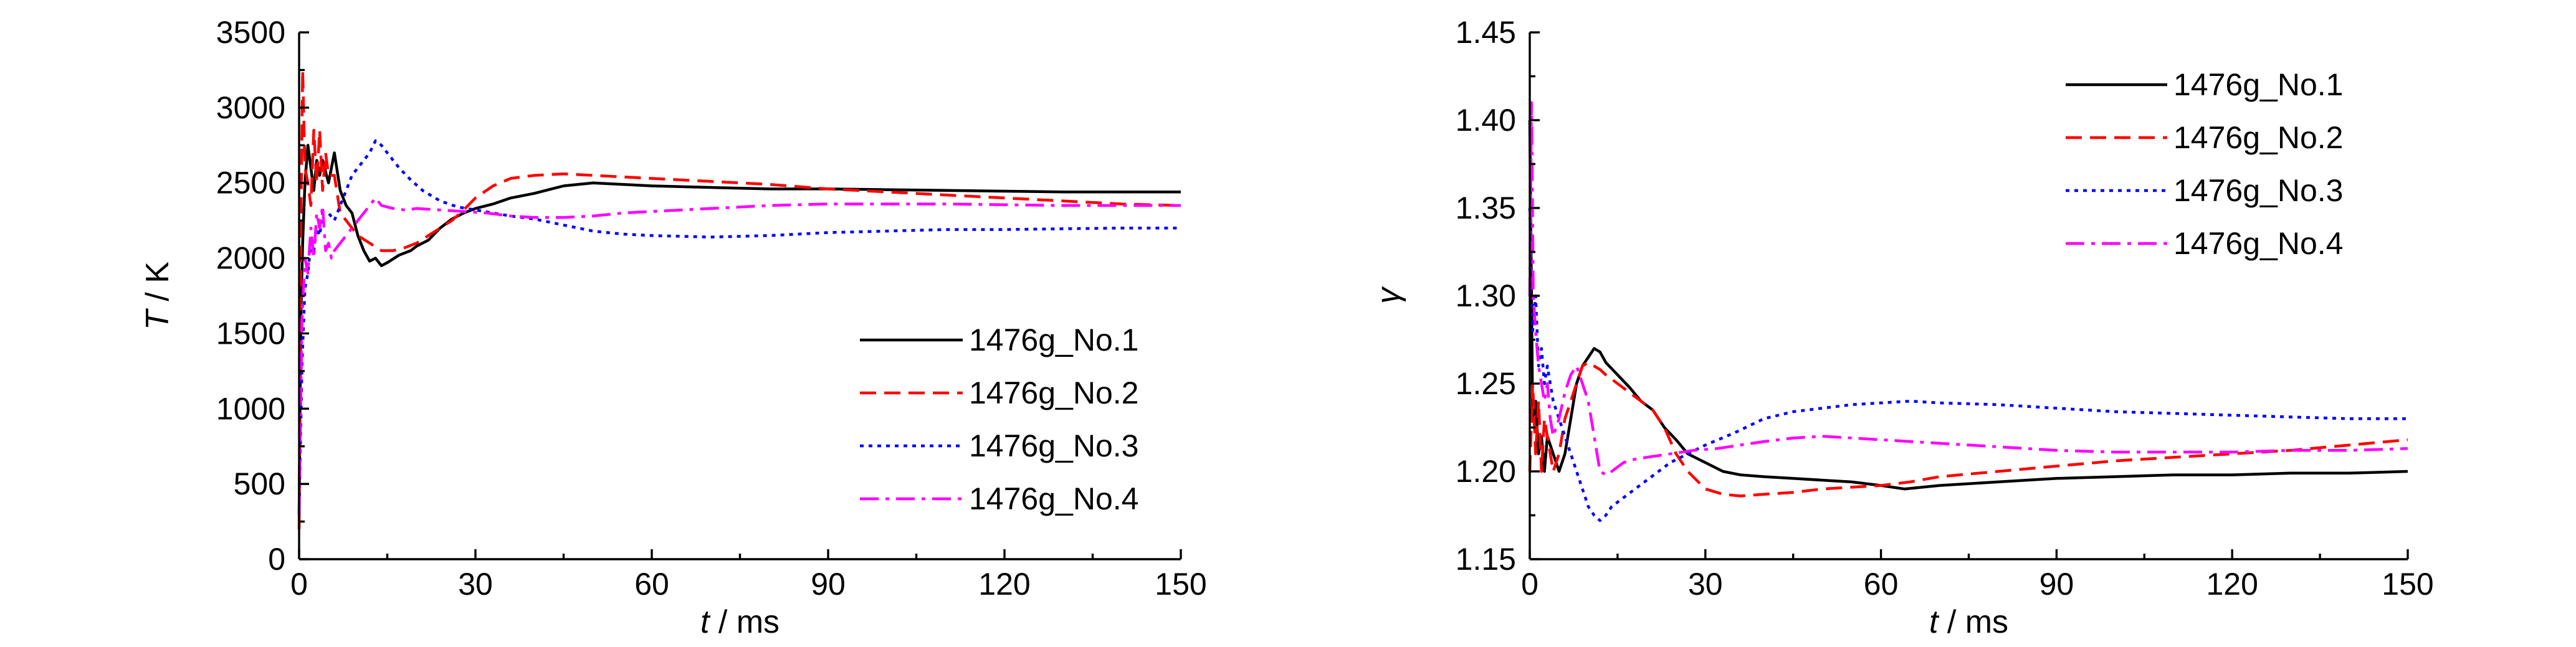 This screenshot has height=647, width=2576. What do you see at coordinates (1181, 584) in the screenshot?
I see `chart-1-x-tick-label: 150` at bounding box center [1181, 584].